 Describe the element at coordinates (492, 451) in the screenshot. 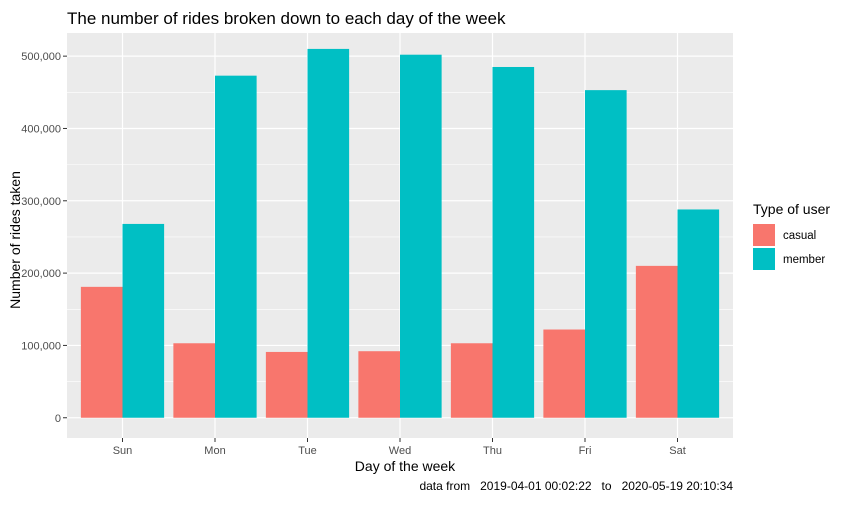

I see `x-tick-label: Thu` at that location.